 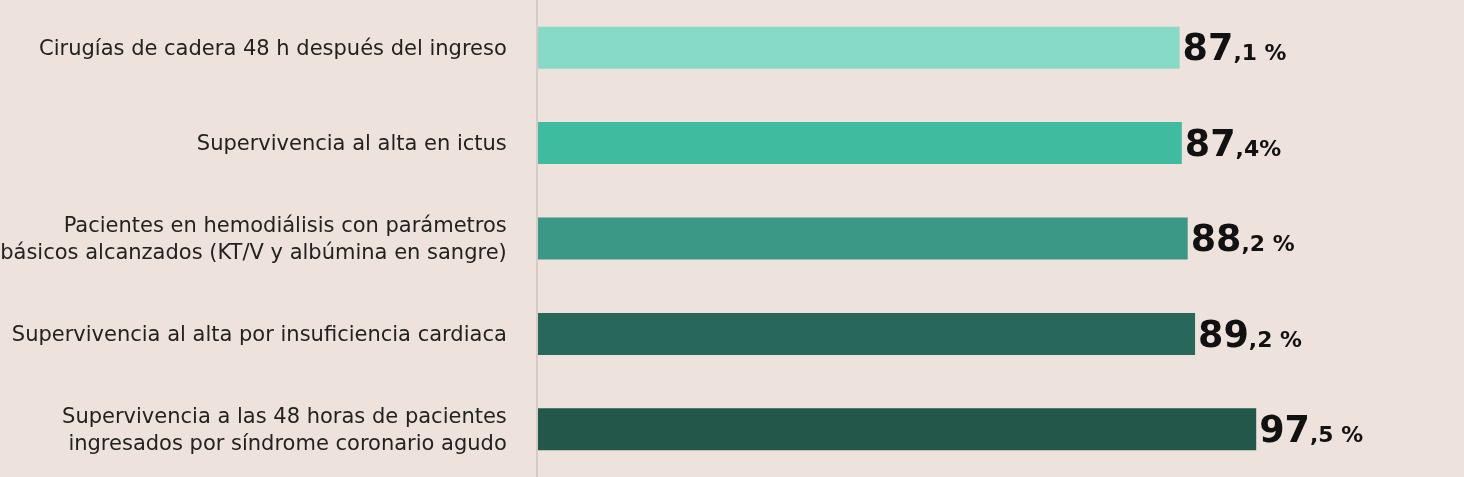 What do you see at coordinates (1234, 48) in the screenshot?
I see `data-label: 87,1 %` at bounding box center [1234, 48].